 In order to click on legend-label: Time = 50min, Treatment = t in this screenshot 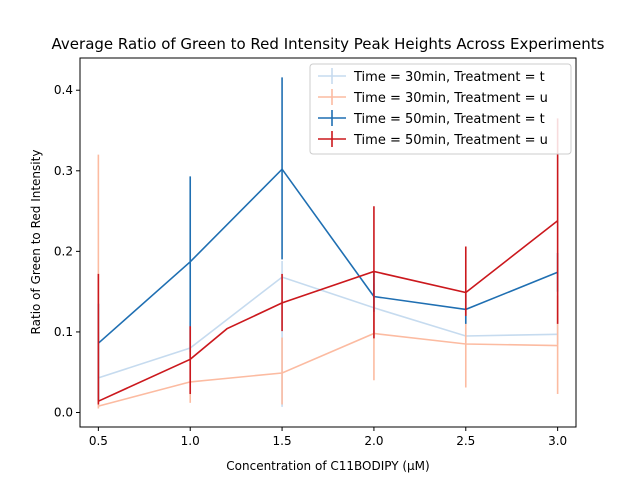, I will do `click(449, 119)`.